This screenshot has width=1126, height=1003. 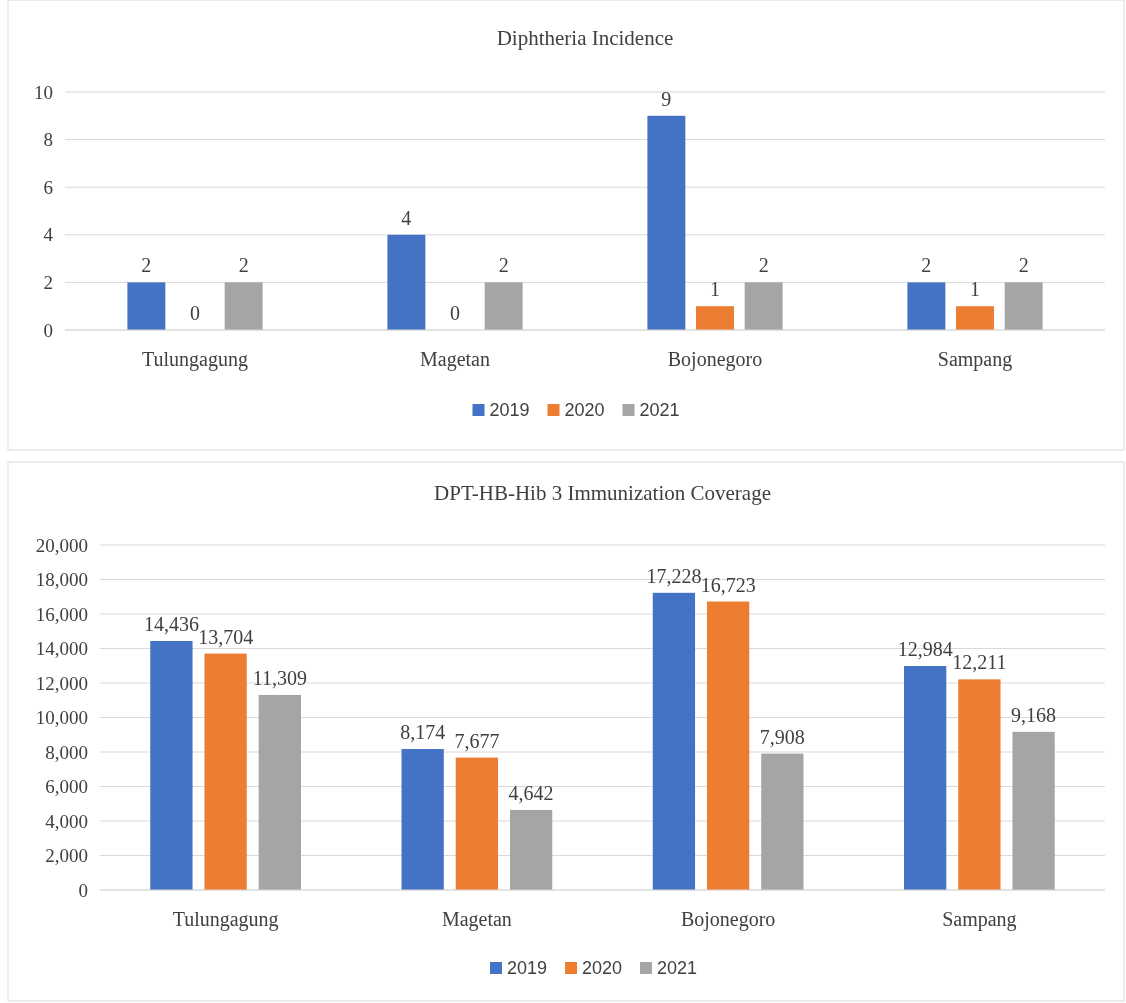 What do you see at coordinates (66, 856) in the screenshot?
I see `y-tick-label: 2,000` at bounding box center [66, 856].